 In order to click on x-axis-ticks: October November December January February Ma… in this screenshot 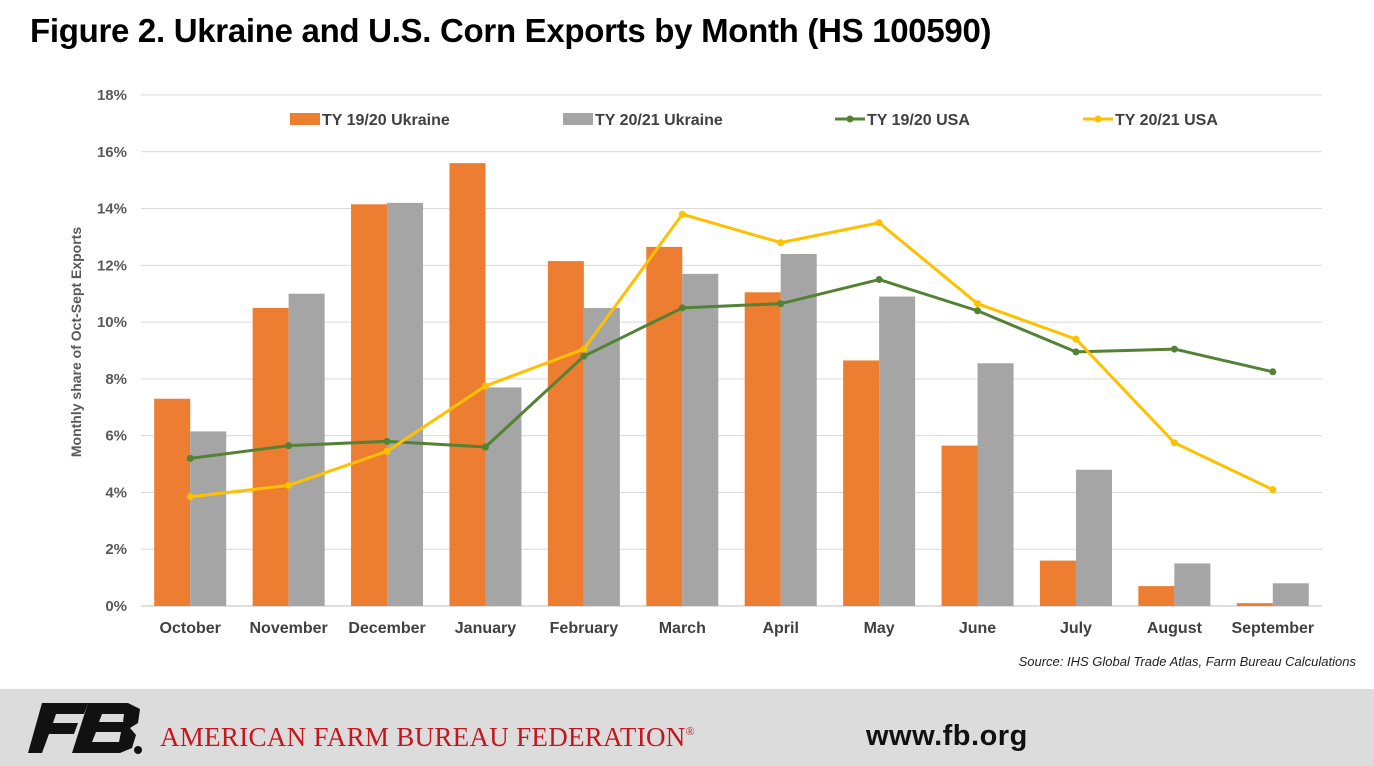, I will do `click(737, 628)`.